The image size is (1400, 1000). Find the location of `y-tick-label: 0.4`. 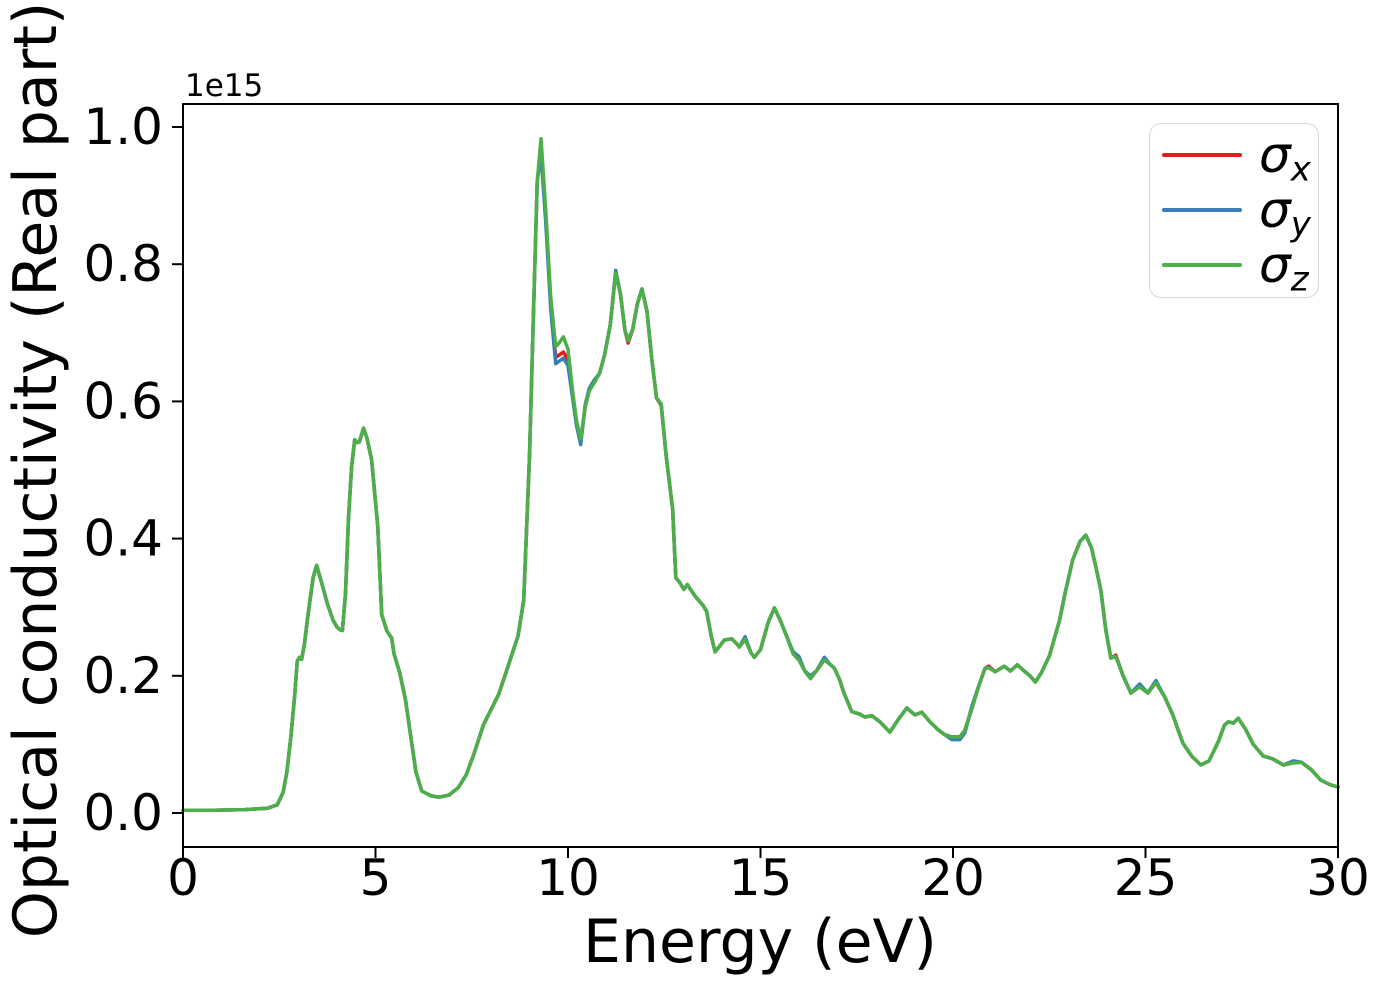

y-tick-label: 0.4 is located at coordinates (123, 539).